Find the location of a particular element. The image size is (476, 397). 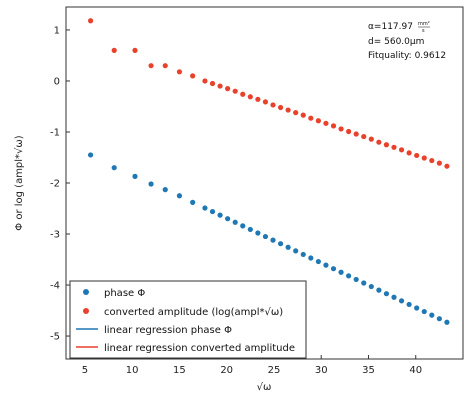

annotation-alpha-unit-num: mm² is located at coordinates (424, 24).